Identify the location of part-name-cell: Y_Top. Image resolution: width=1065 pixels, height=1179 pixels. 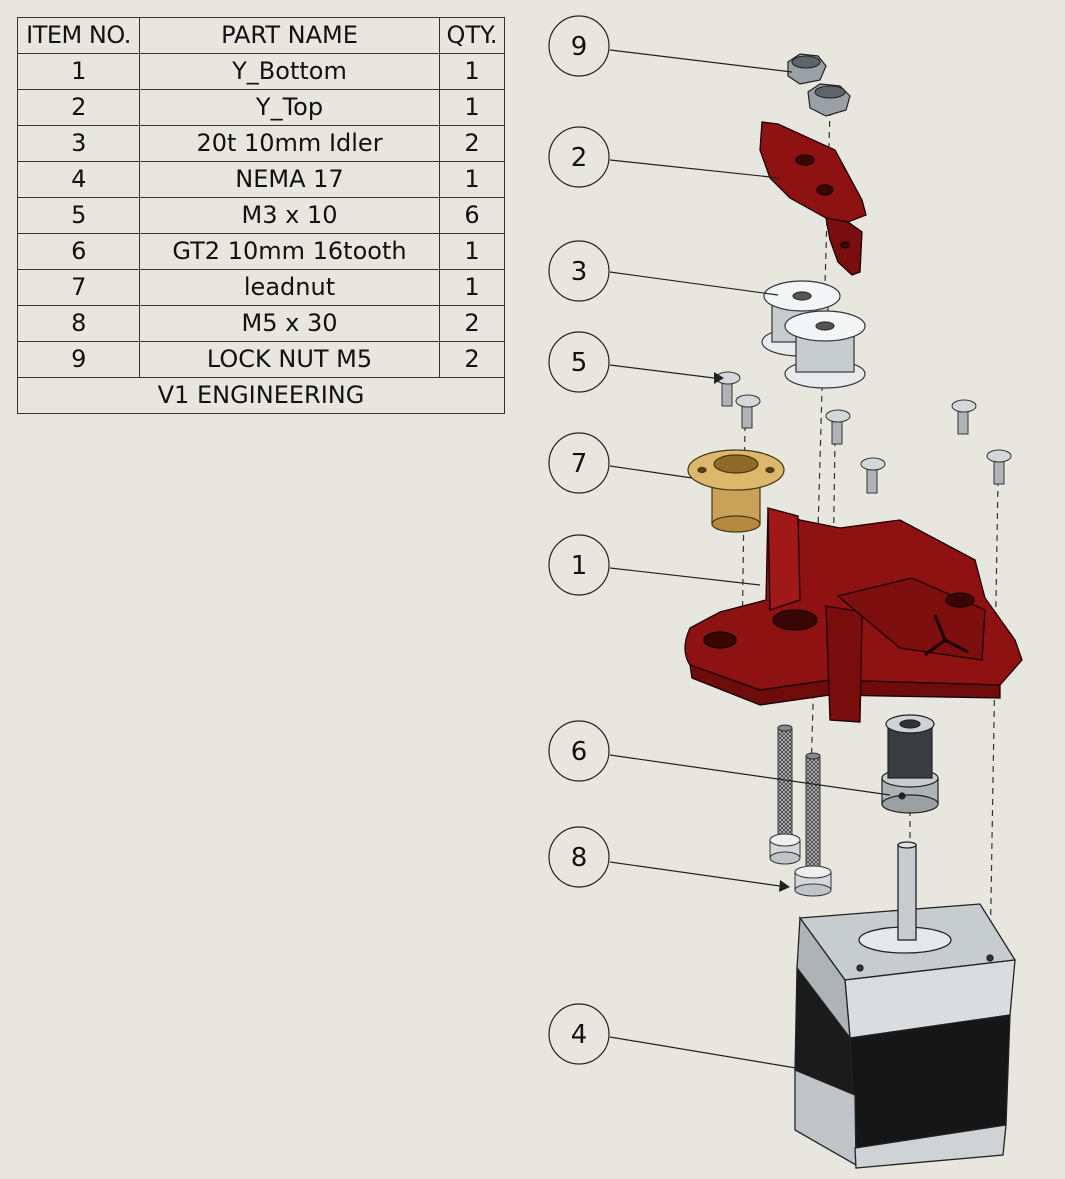
(289, 107).